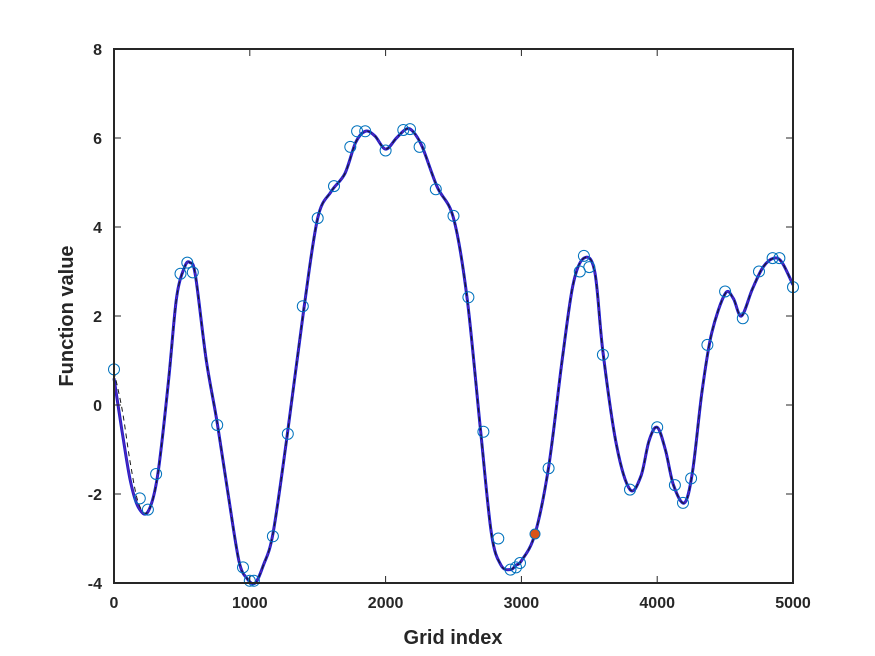  Describe the element at coordinates (535, 534) in the screenshot. I see `highlight-point` at that location.